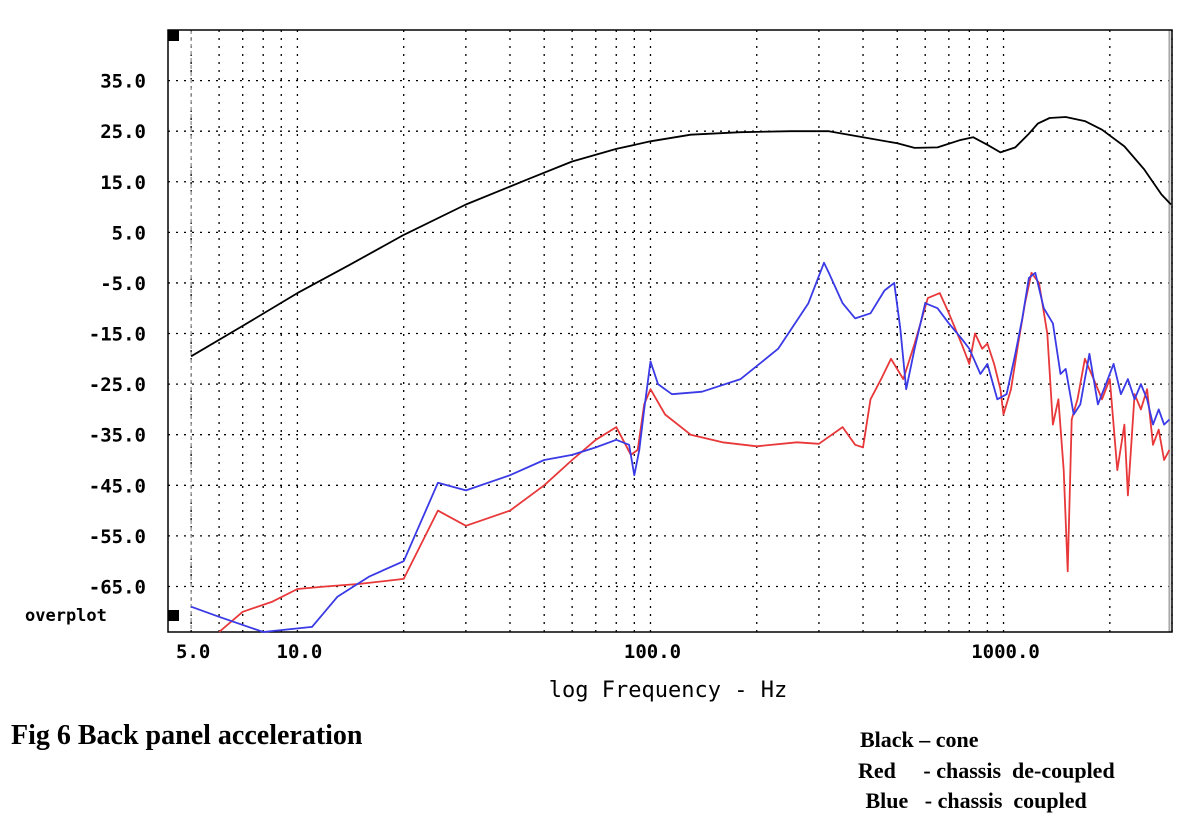 Image resolution: width=1193 pixels, height=823 pixels. What do you see at coordinates (117, 537) in the screenshot?
I see `y-tick-label: -55.0` at bounding box center [117, 537].